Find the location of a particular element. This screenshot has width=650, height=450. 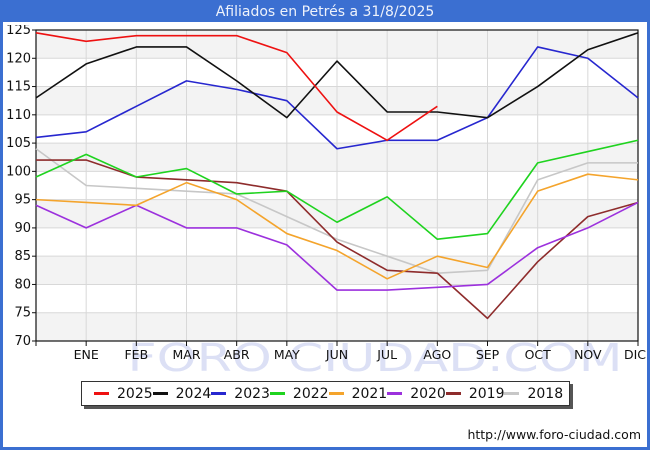

legend-swatch-2019 is located at coordinates (453, 393).